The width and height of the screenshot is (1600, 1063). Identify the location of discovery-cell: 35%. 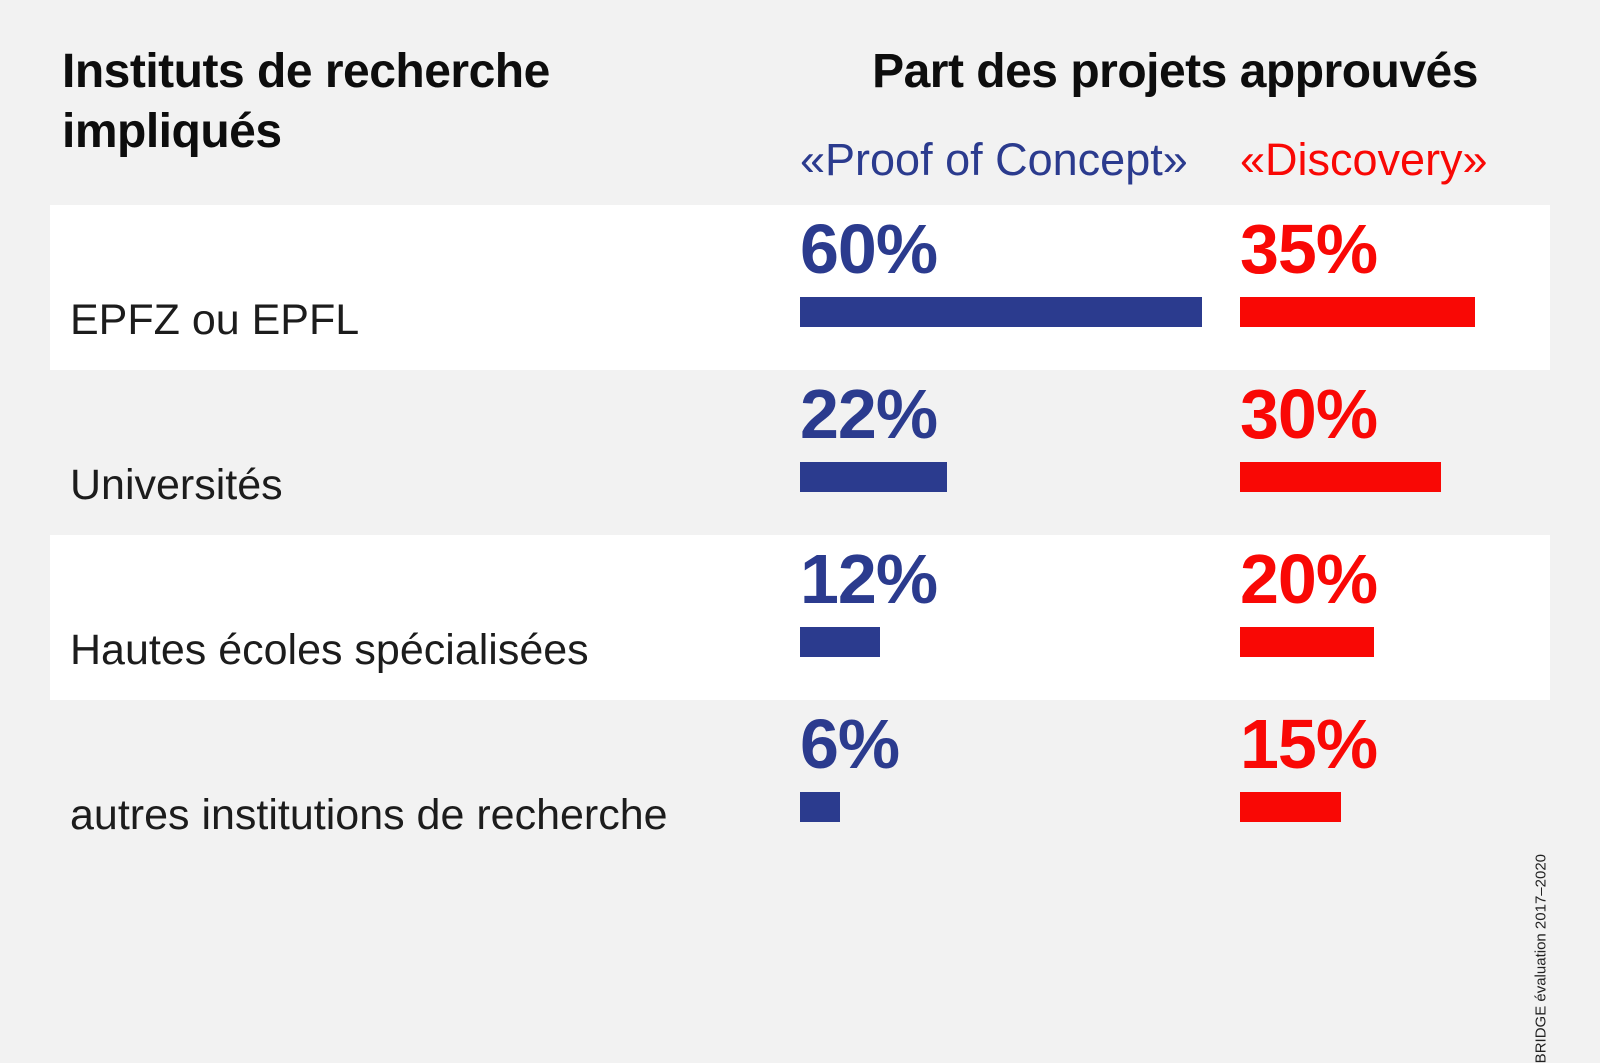
(1395, 287).